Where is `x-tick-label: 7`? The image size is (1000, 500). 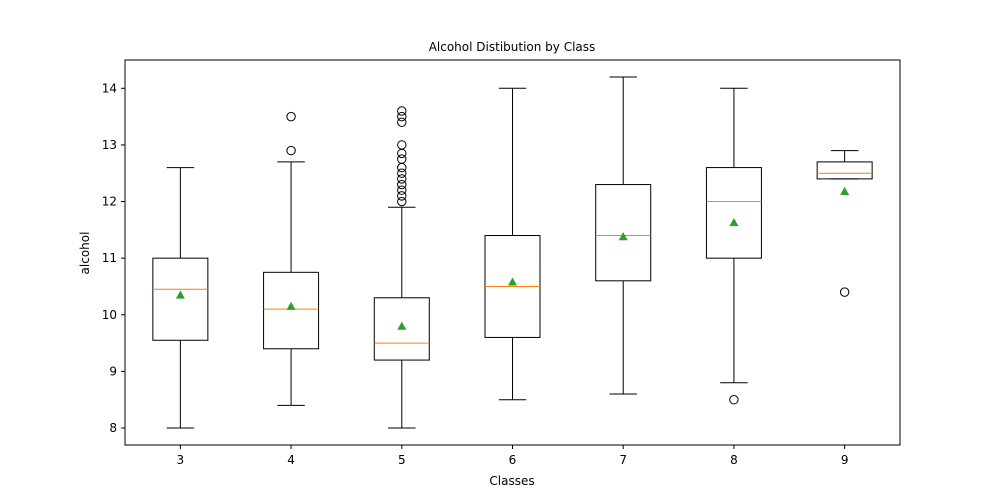 x-tick-label: 7 is located at coordinates (623, 460).